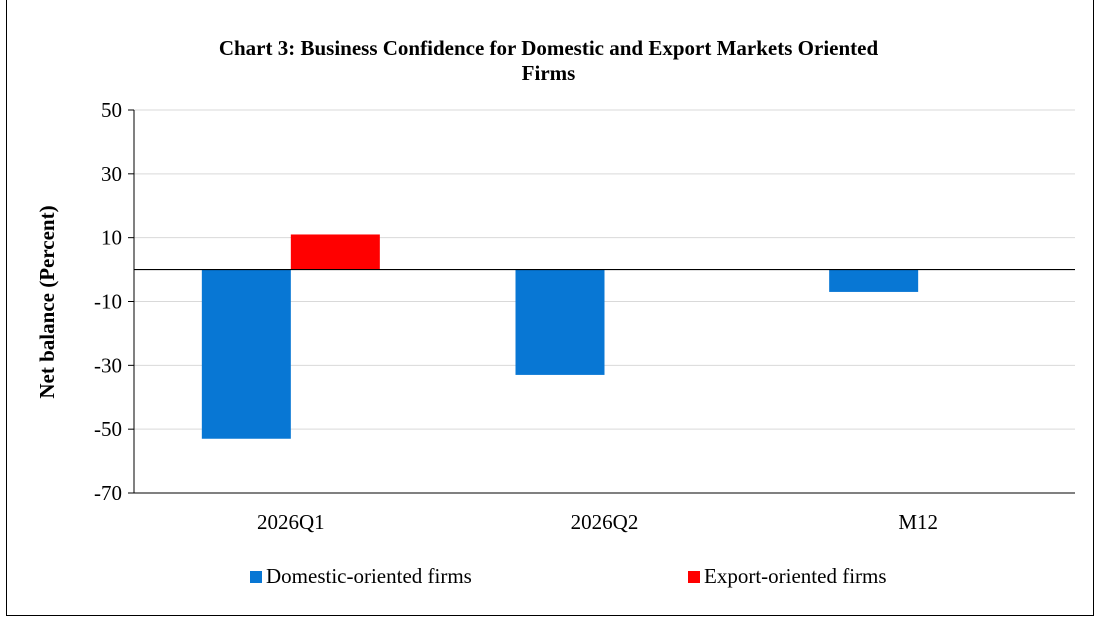 The width and height of the screenshot is (1097, 619). What do you see at coordinates (47, 301) in the screenshot?
I see `y-axis-title: Net balance (Percent)` at bounding box center [47, 301].